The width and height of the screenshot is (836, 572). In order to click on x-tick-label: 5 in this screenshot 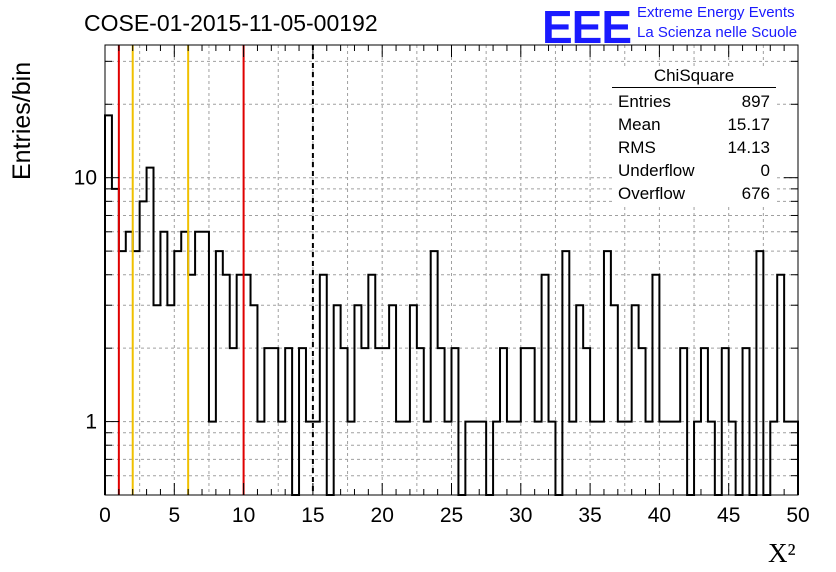, I will do `click(174, 515)`.